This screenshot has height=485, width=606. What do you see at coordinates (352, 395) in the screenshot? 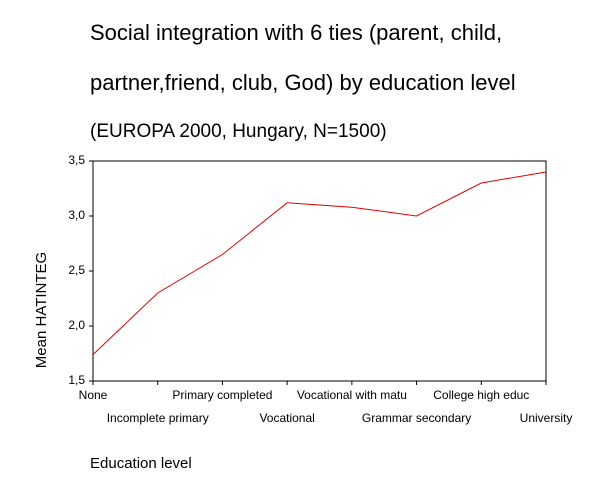
I see `x-tick-label: Vocational with matu` at bounding box center [352, 395].